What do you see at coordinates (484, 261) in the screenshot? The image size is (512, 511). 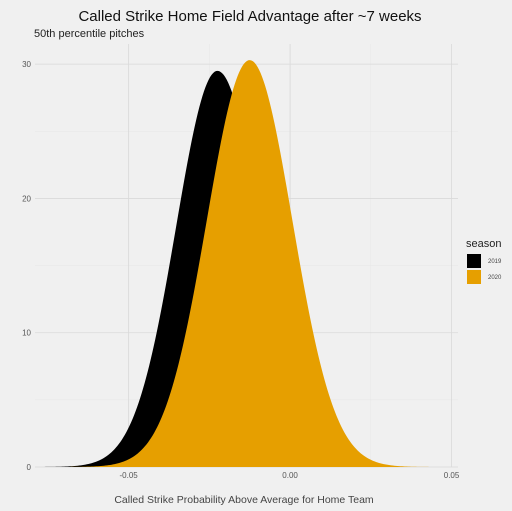 I see `legend: season 2019 2020` at bounding box center [484, 261].